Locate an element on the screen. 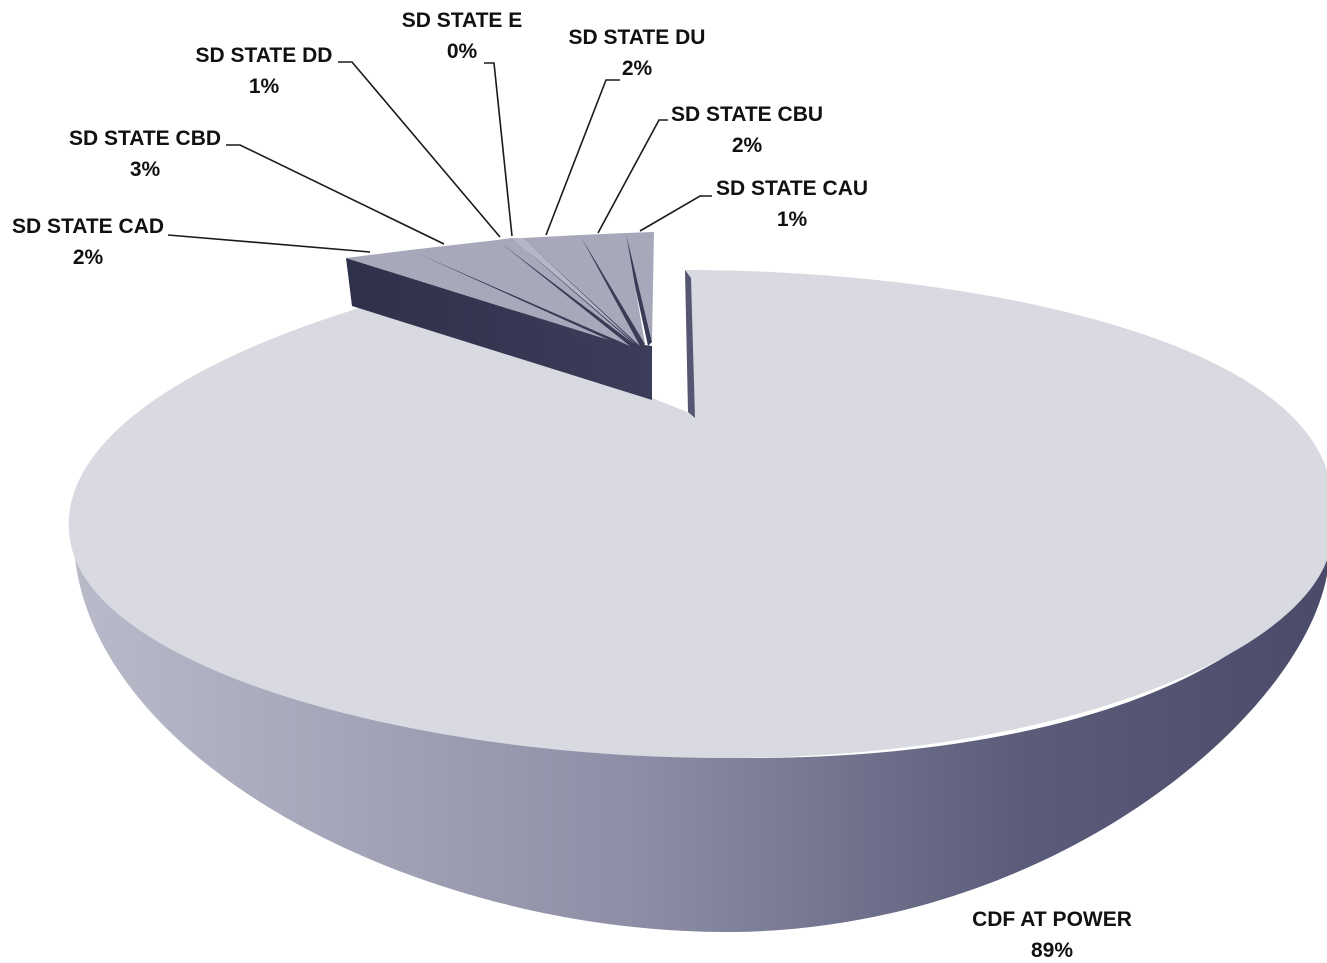 The image size is (1327, 963). slice-sd-state-e is located at coordinates (574, 291).